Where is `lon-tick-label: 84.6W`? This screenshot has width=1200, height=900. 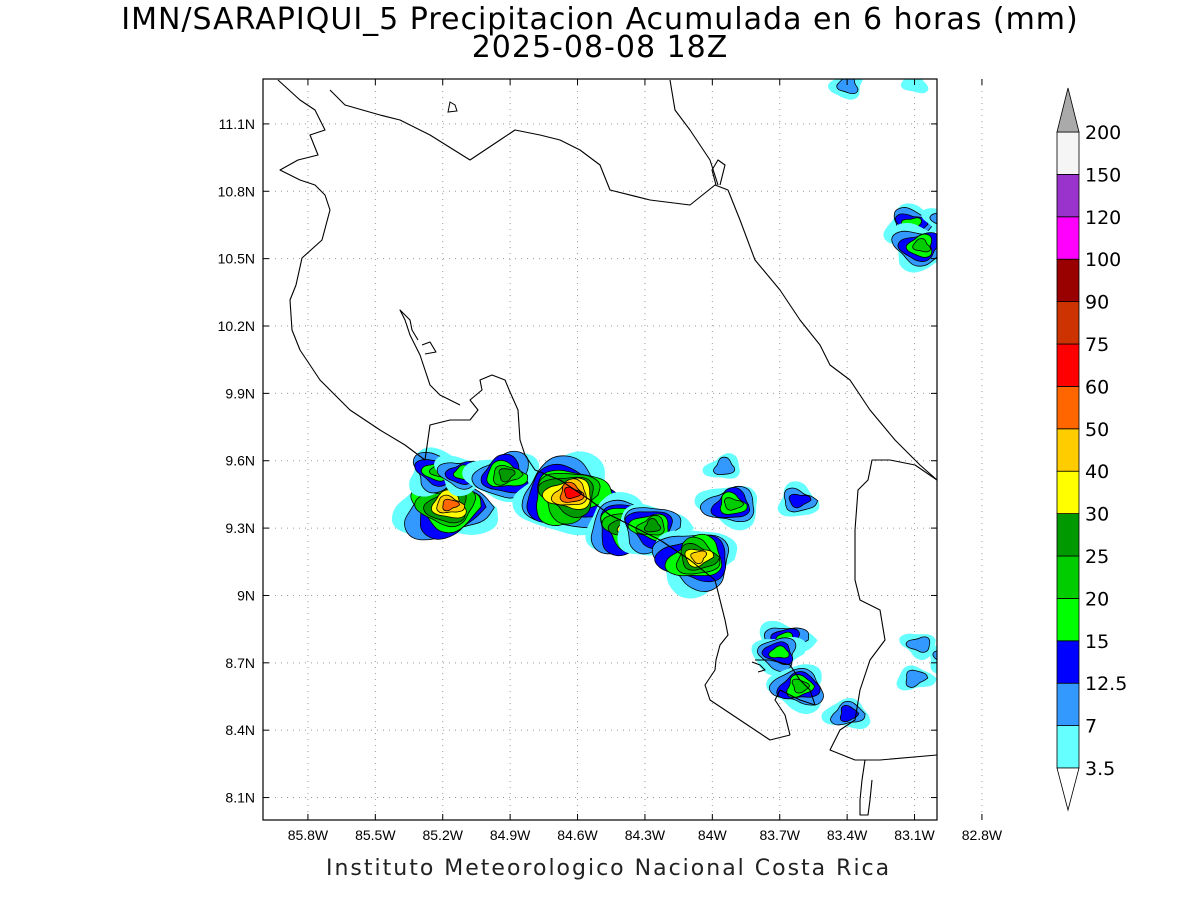
lon-tick-label: 84.6W is located at coordinates (577, 835).